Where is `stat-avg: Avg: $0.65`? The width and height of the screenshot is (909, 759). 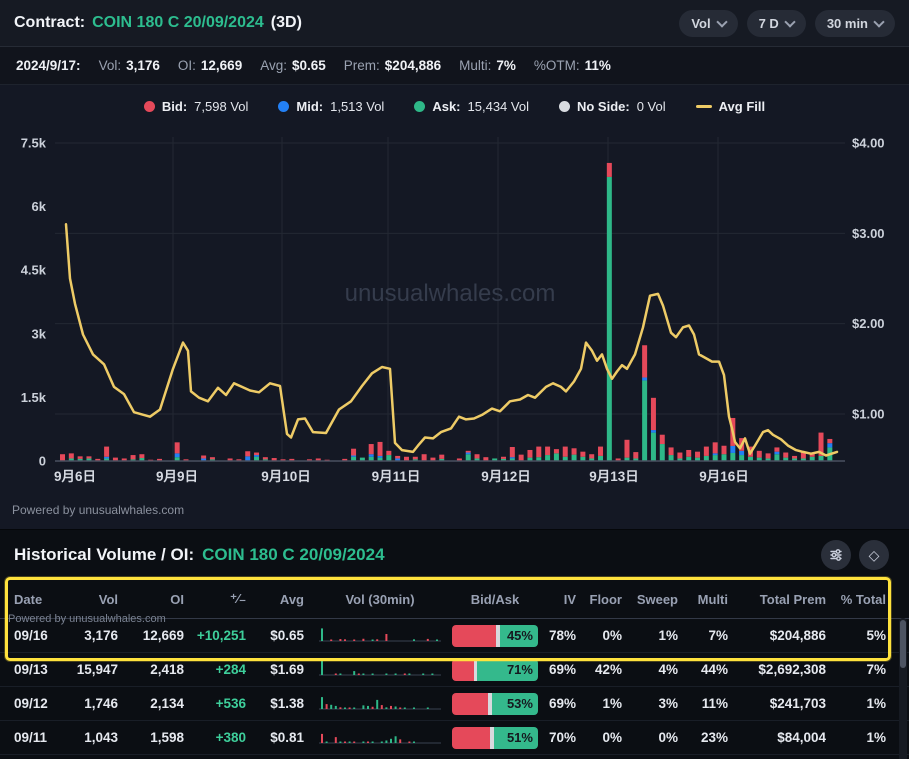 stat-avg: Avg: $0.65 is located at coordinates (293, 65).